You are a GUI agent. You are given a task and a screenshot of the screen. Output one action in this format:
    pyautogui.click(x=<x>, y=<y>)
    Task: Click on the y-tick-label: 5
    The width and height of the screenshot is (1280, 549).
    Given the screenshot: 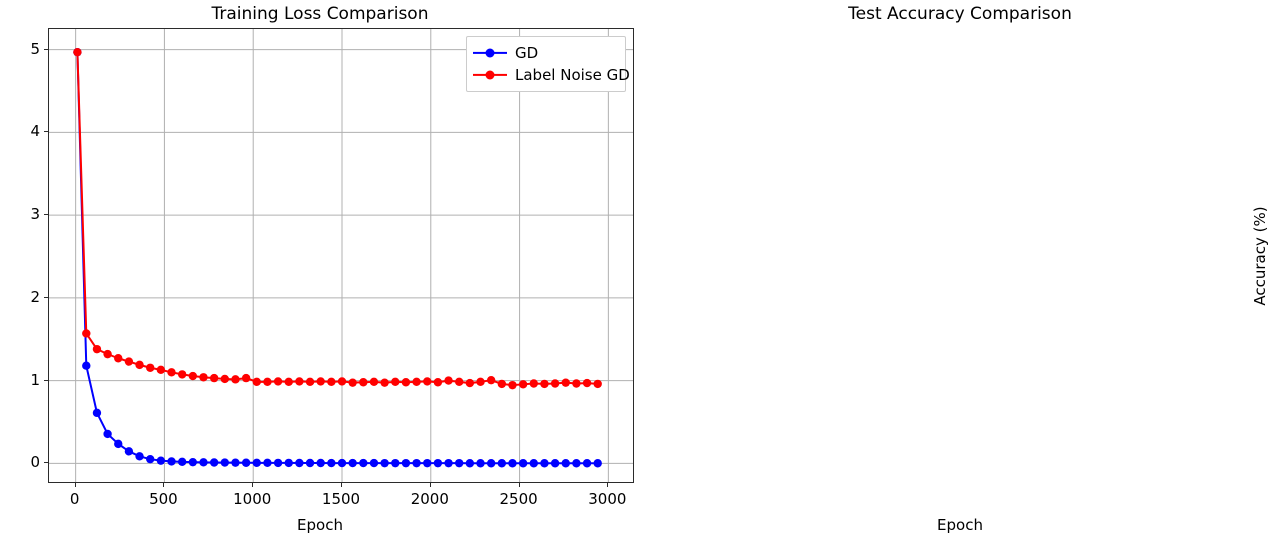 What is the action you would take?
    pyautogui.click(x=35, y=48)
    